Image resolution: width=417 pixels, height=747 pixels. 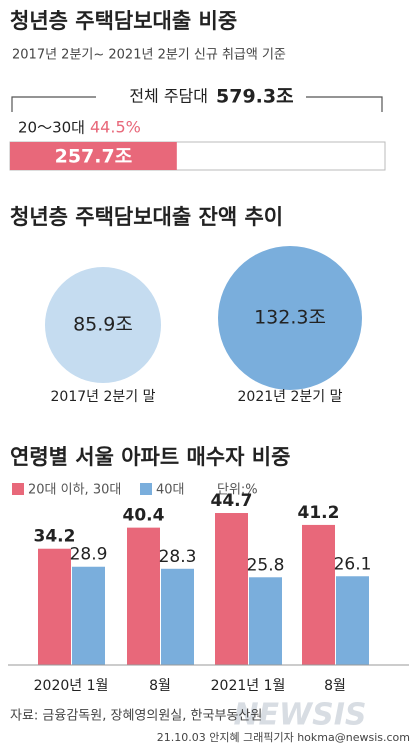 I want to click on legend-label: 20대 이하, 30대, so click(x=74, y=490).